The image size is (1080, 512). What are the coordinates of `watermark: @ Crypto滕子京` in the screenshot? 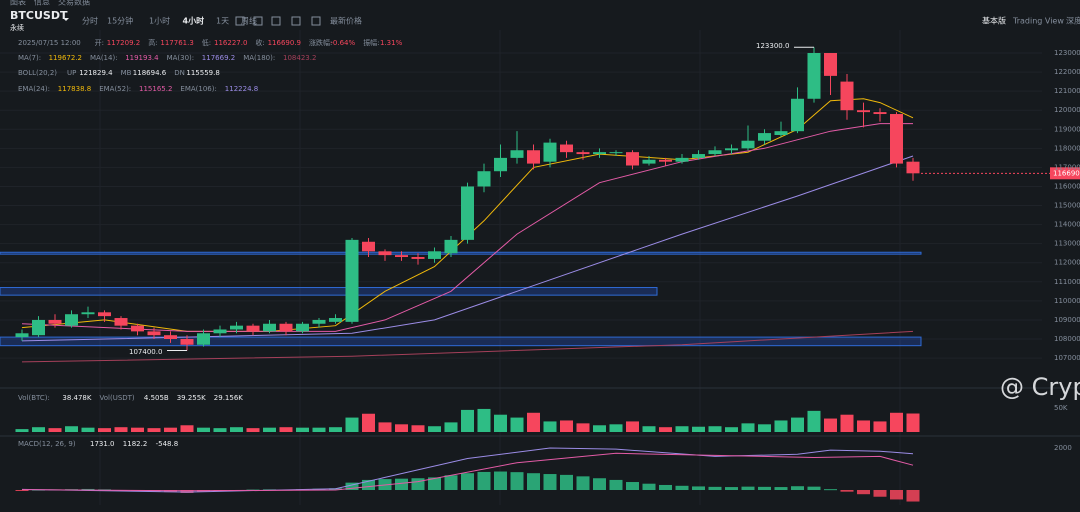 It's located at (1040, 387).